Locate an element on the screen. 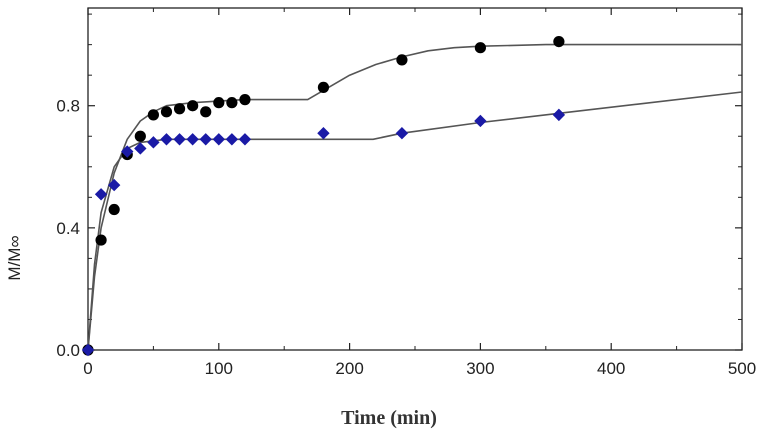 The width and height of the screenshot is (768, 441). x-tick-label: 300 is located at coordinates (480, 368).